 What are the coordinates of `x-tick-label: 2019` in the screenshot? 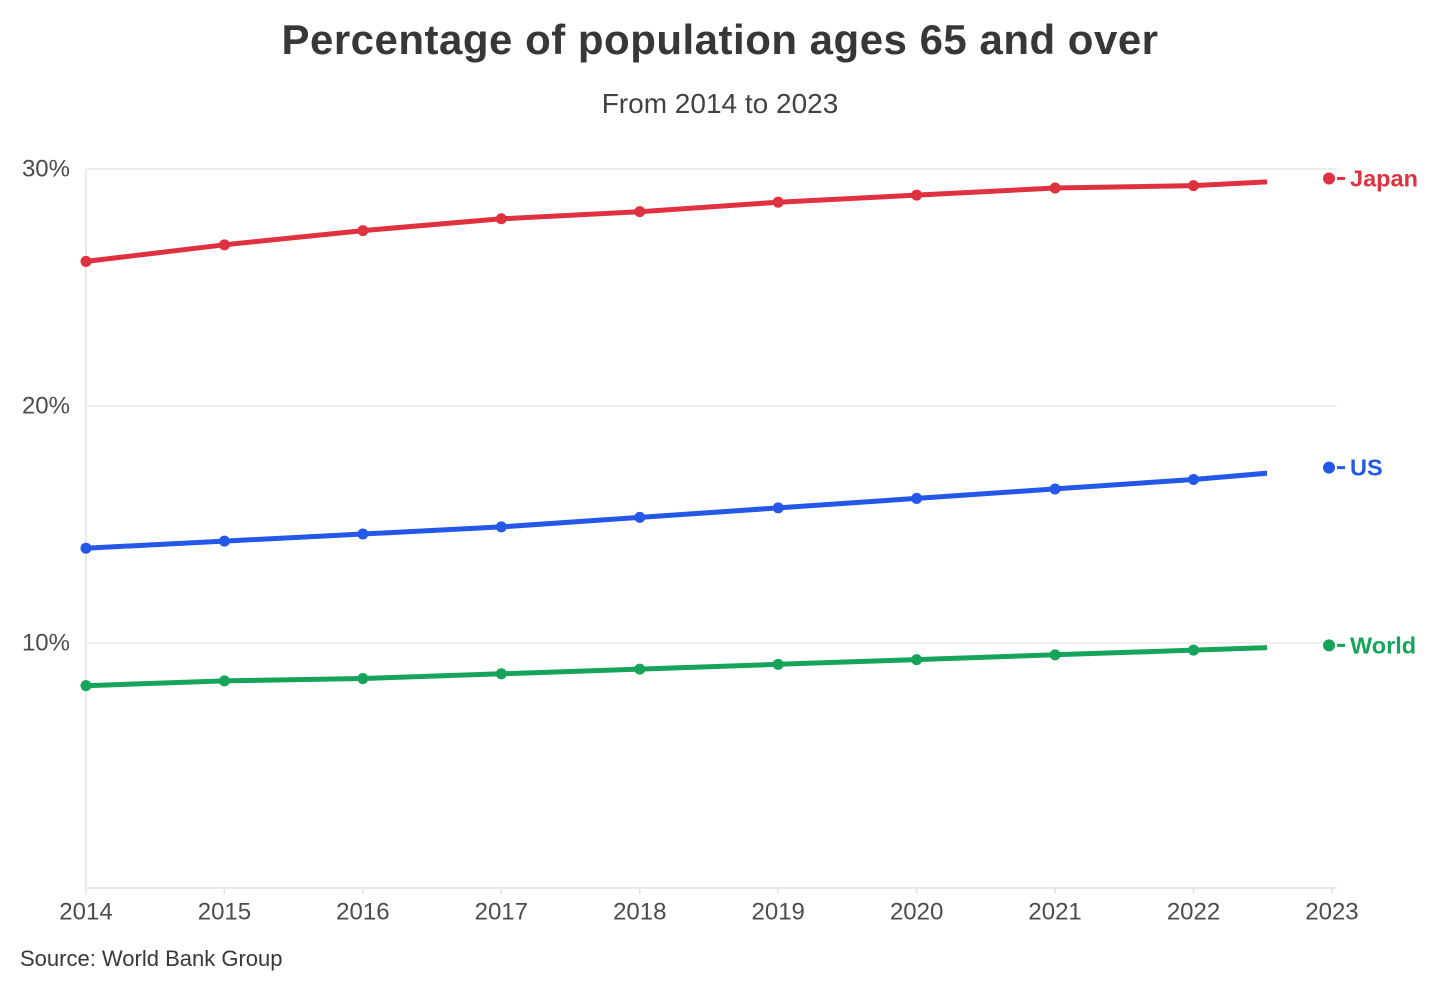 It's located at (778, 912).